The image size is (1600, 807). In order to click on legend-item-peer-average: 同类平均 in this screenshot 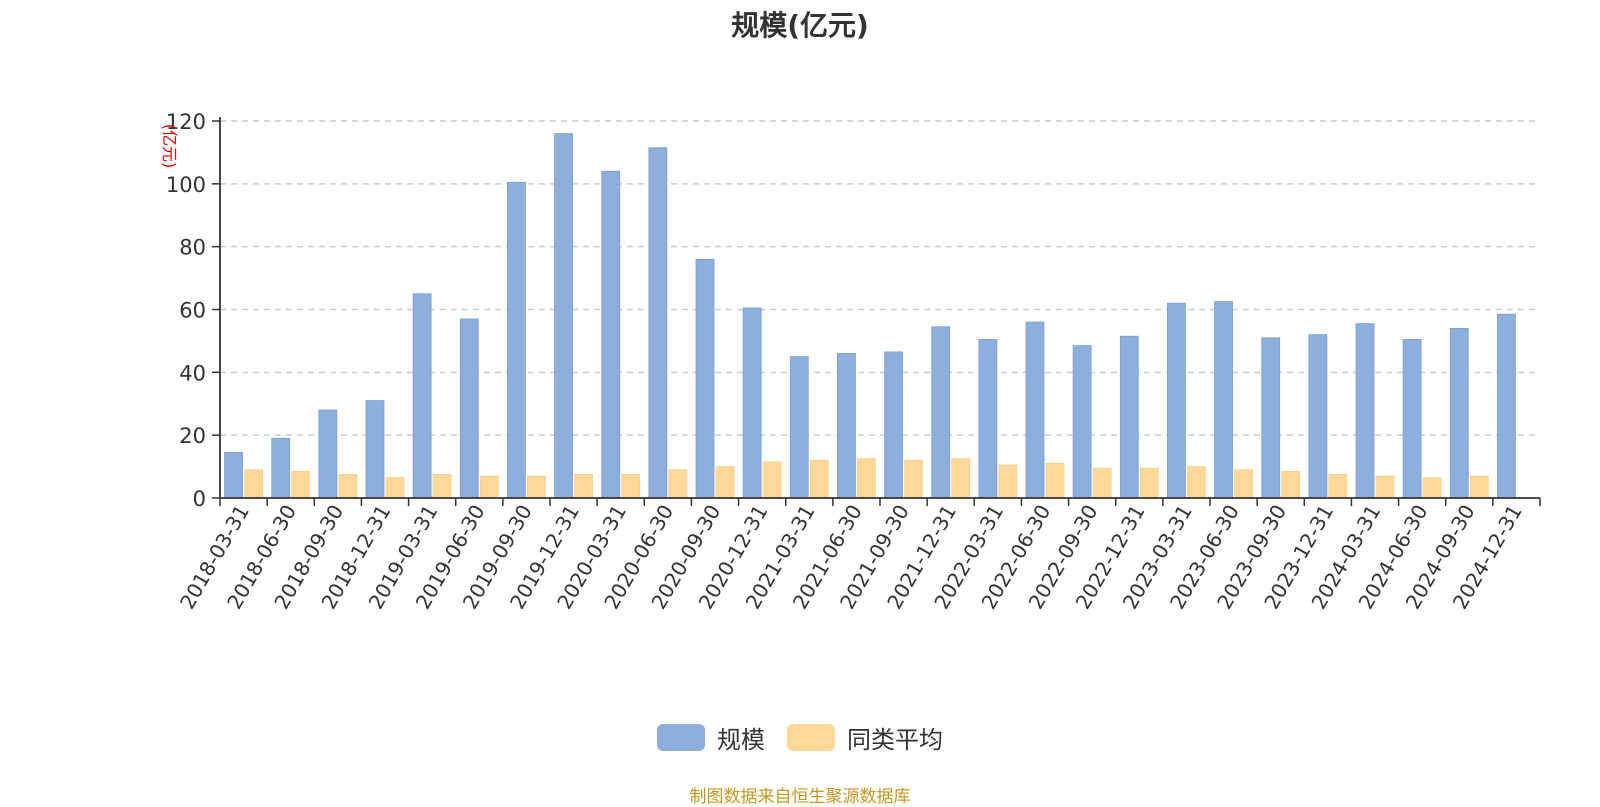, I will do `click(865, 737)`.